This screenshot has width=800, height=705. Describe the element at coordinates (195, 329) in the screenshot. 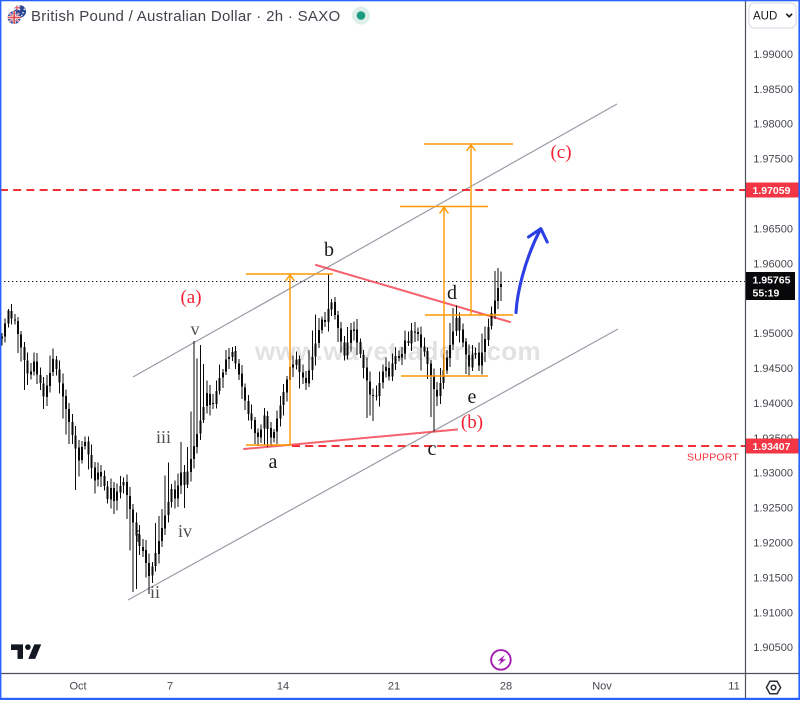

I see `svg-text: v` at that location.